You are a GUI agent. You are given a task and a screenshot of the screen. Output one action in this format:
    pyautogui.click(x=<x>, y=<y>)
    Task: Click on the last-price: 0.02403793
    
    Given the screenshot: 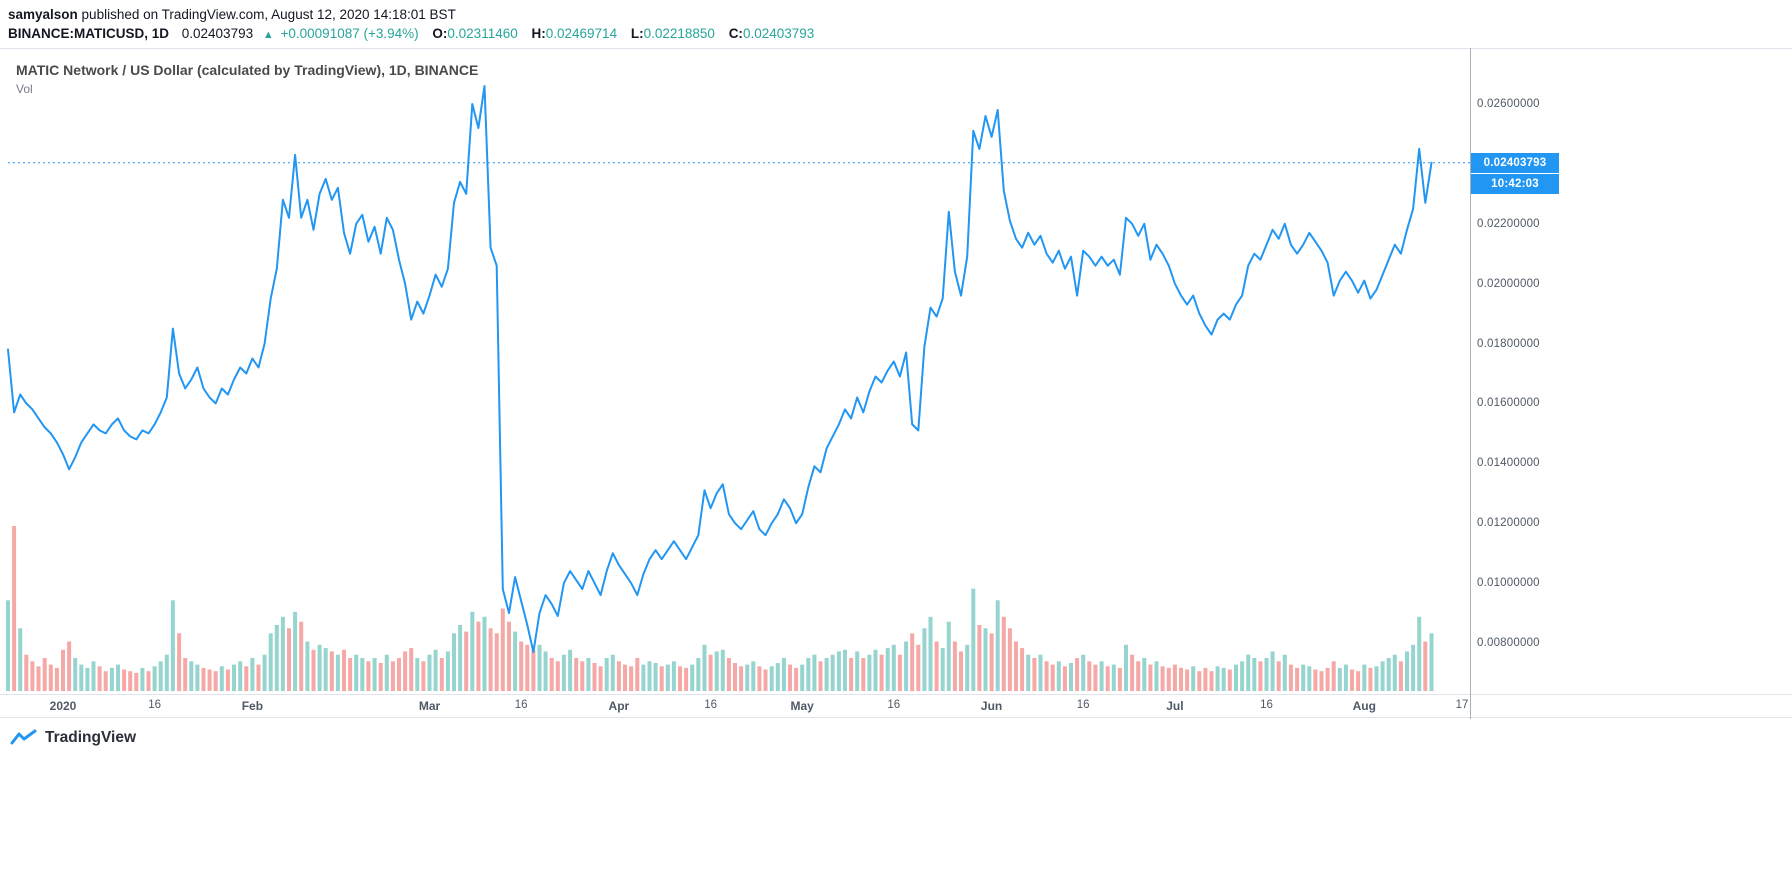 What is the action you would take?
    pyautogui.click(x=217, y=33)
    